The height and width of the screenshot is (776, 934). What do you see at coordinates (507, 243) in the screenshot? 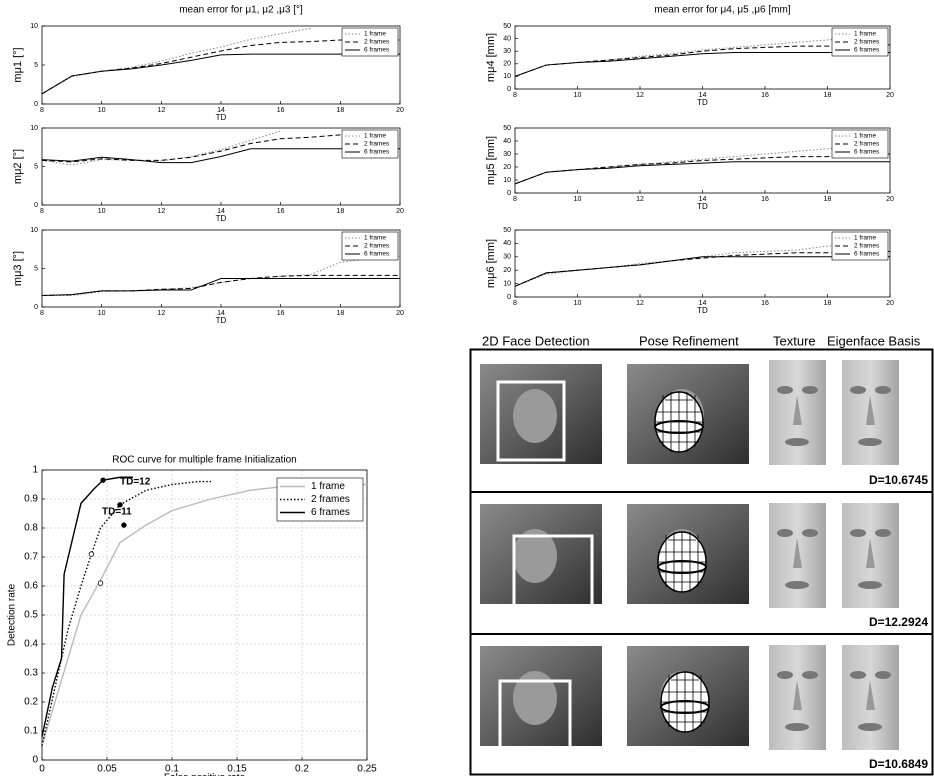
I see `y-tick-label: 40` at bounding box center [507, 243].